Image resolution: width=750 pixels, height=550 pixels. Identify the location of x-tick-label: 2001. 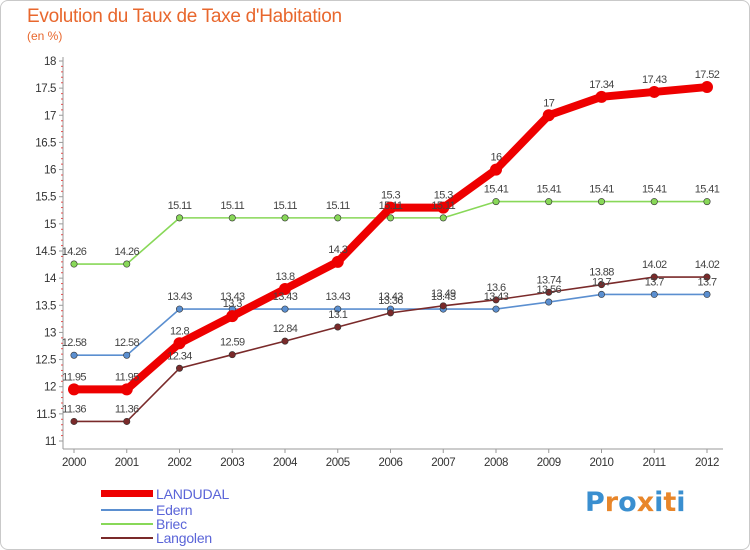
(127, 463).